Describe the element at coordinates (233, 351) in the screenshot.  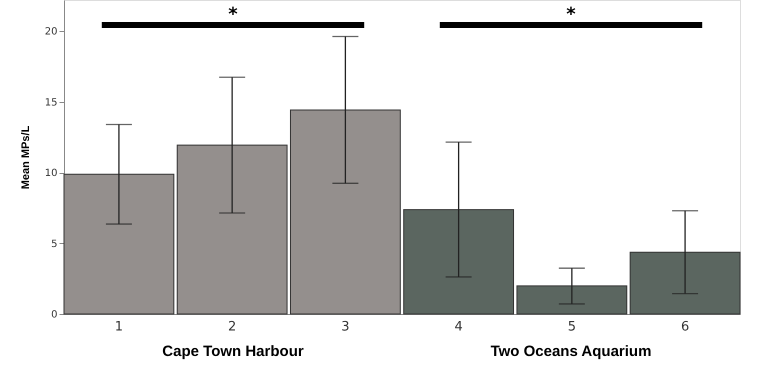
I see `text: Cape Town Harbour` at that location.